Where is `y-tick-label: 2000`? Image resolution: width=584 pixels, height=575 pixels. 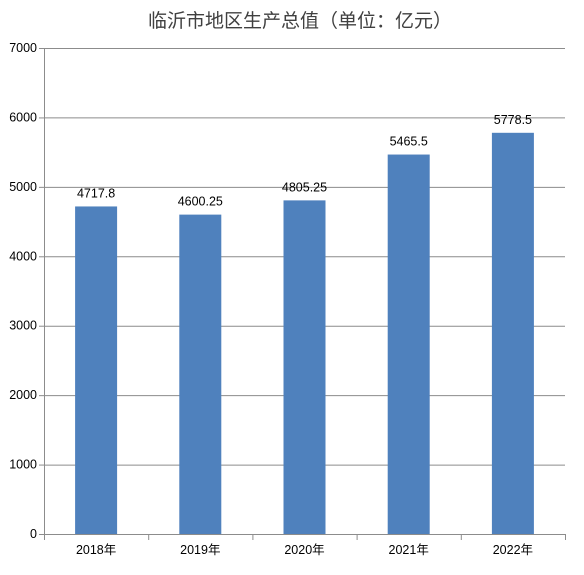 y-tick-label: 2000 is located at coordinates (23, 395).